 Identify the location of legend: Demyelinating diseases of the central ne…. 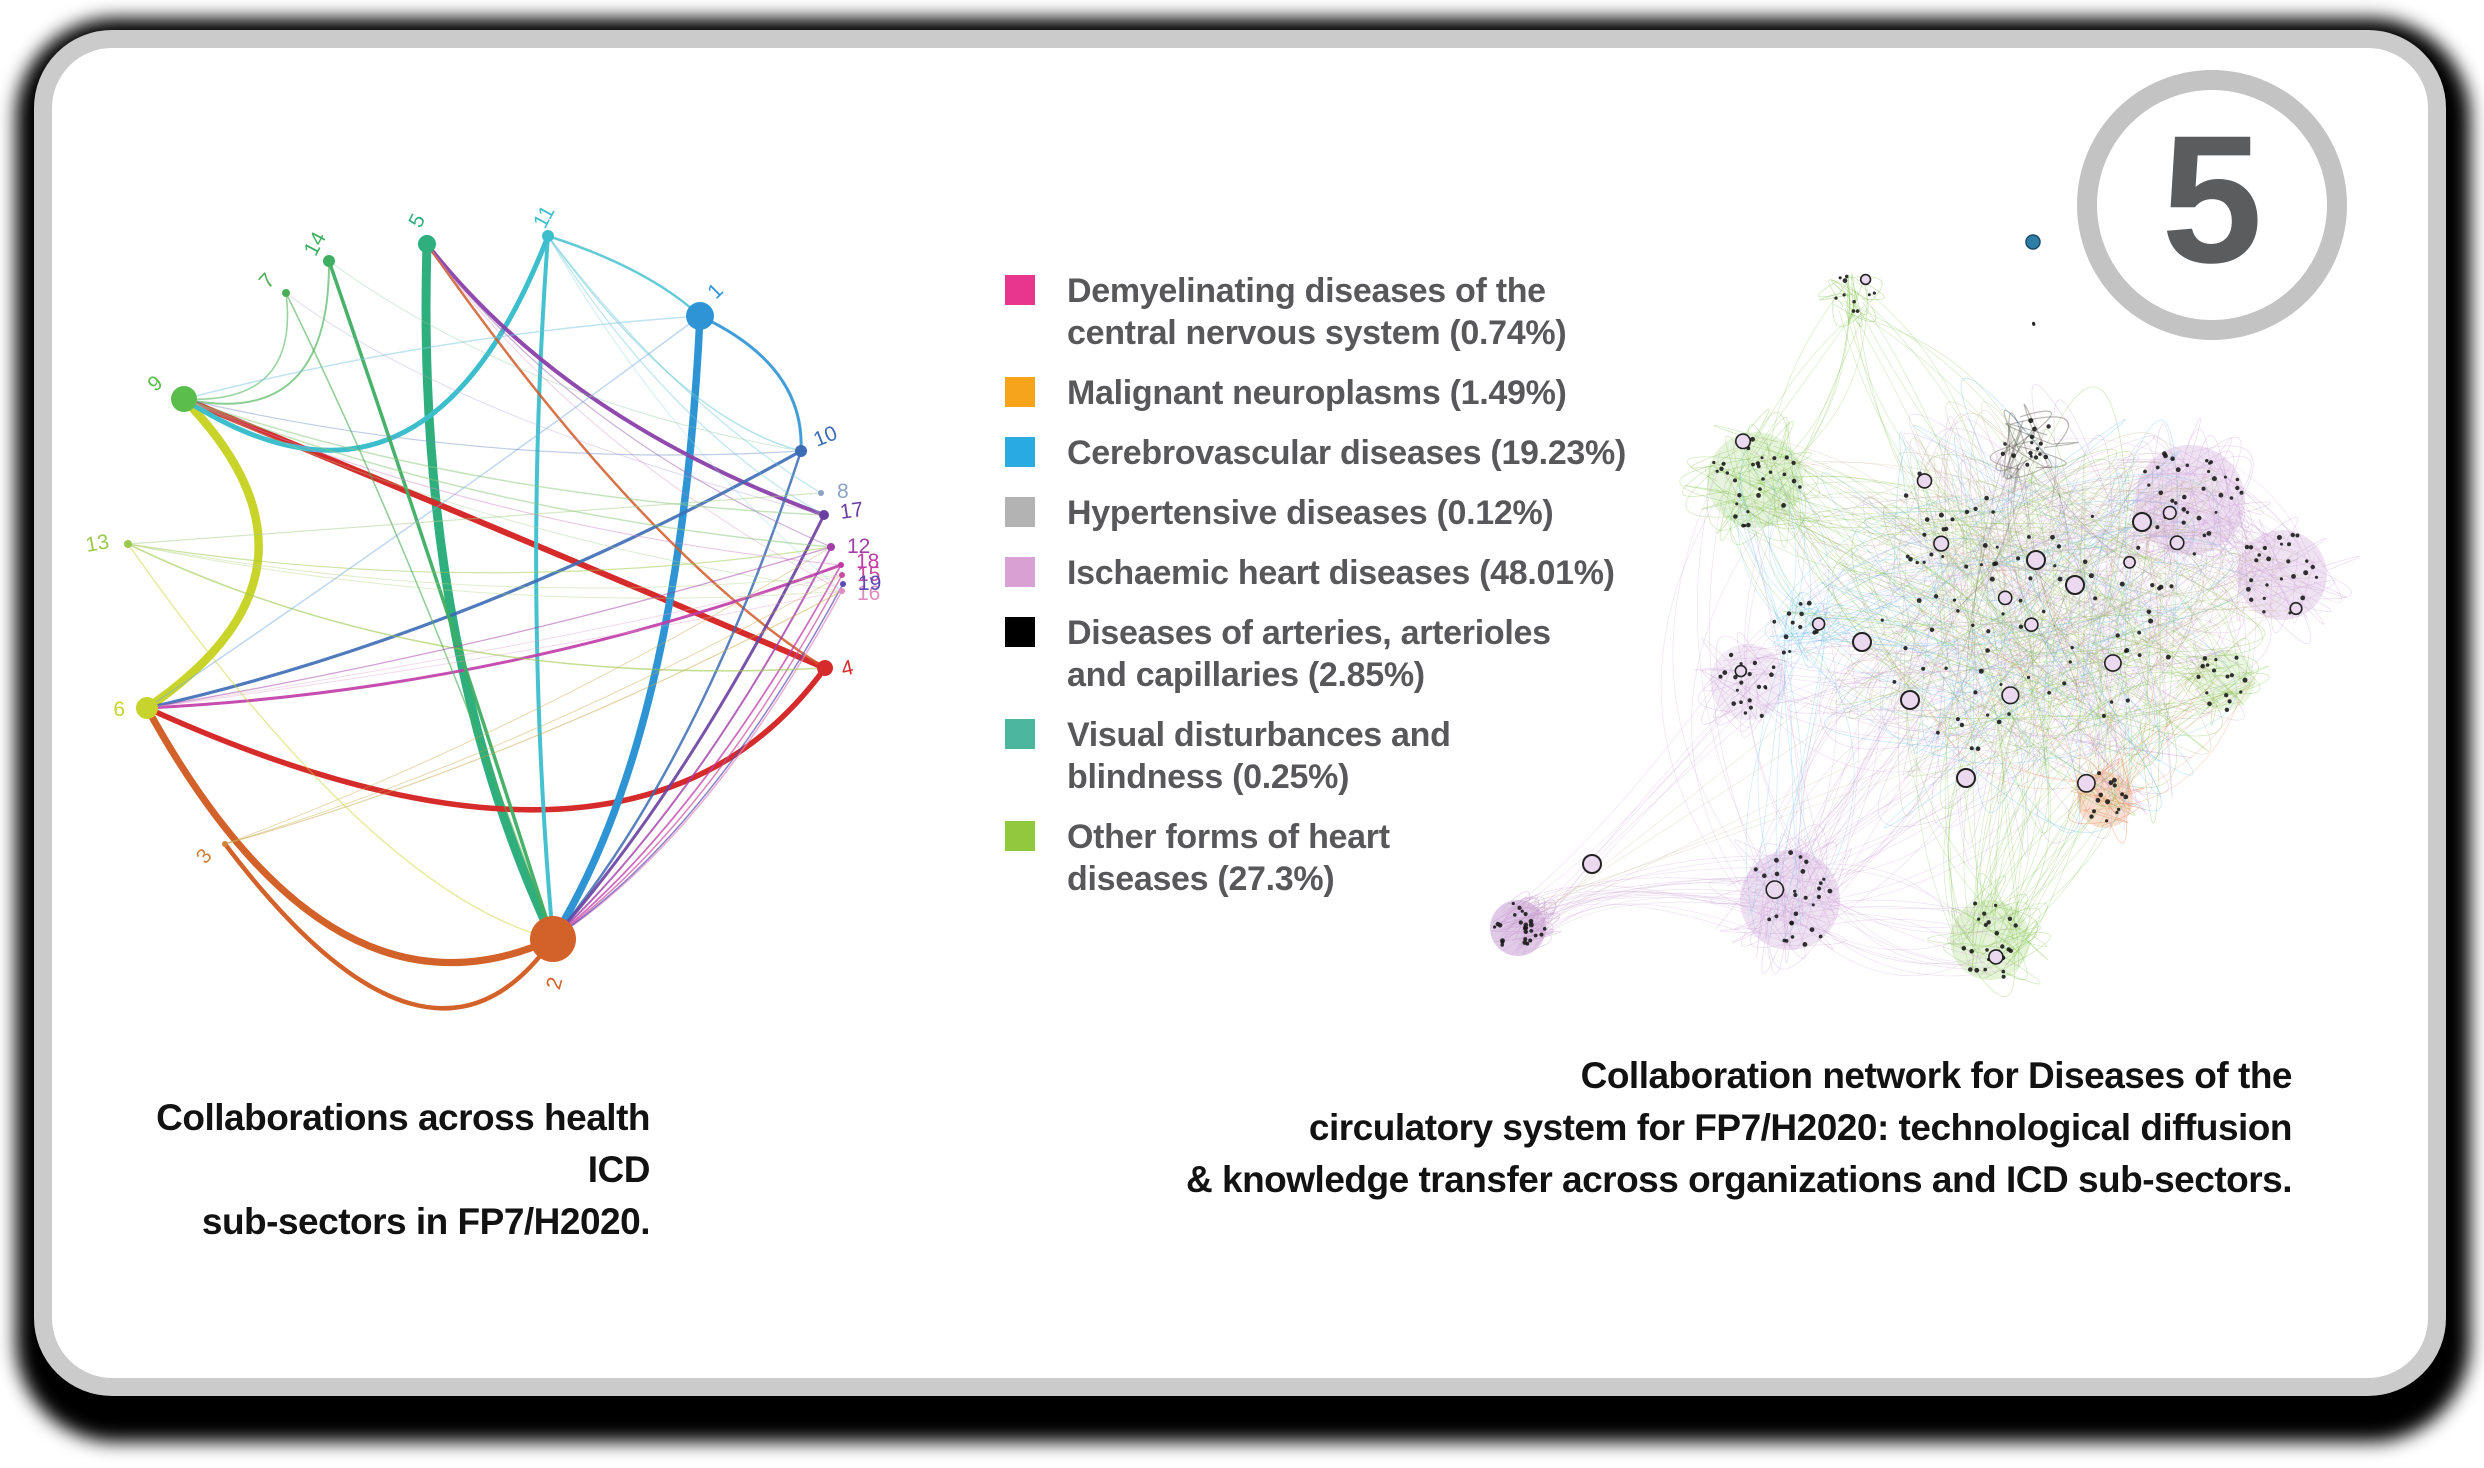
(1325, 585).